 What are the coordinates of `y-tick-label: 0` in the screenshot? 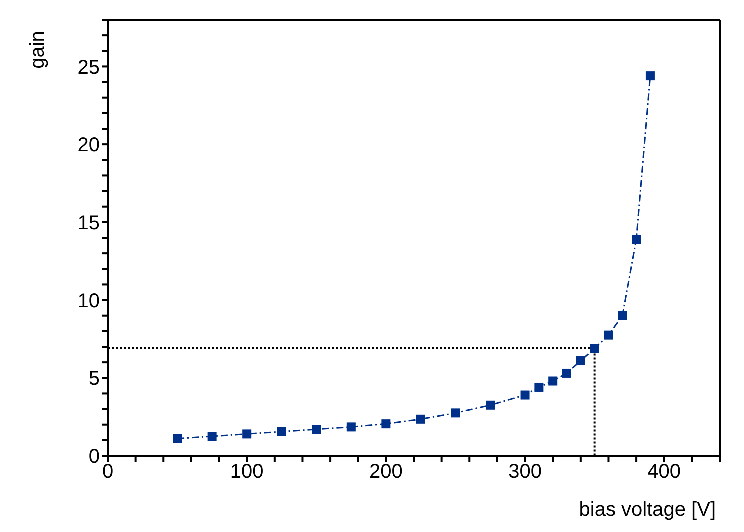 It's located at (94, 457).